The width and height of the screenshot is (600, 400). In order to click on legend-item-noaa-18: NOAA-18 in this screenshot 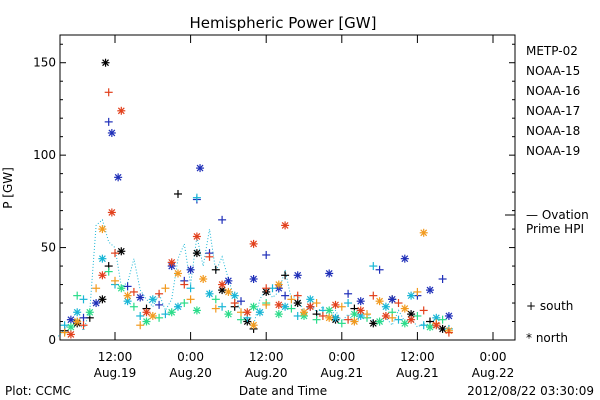, I will do `click(553, 131)`.